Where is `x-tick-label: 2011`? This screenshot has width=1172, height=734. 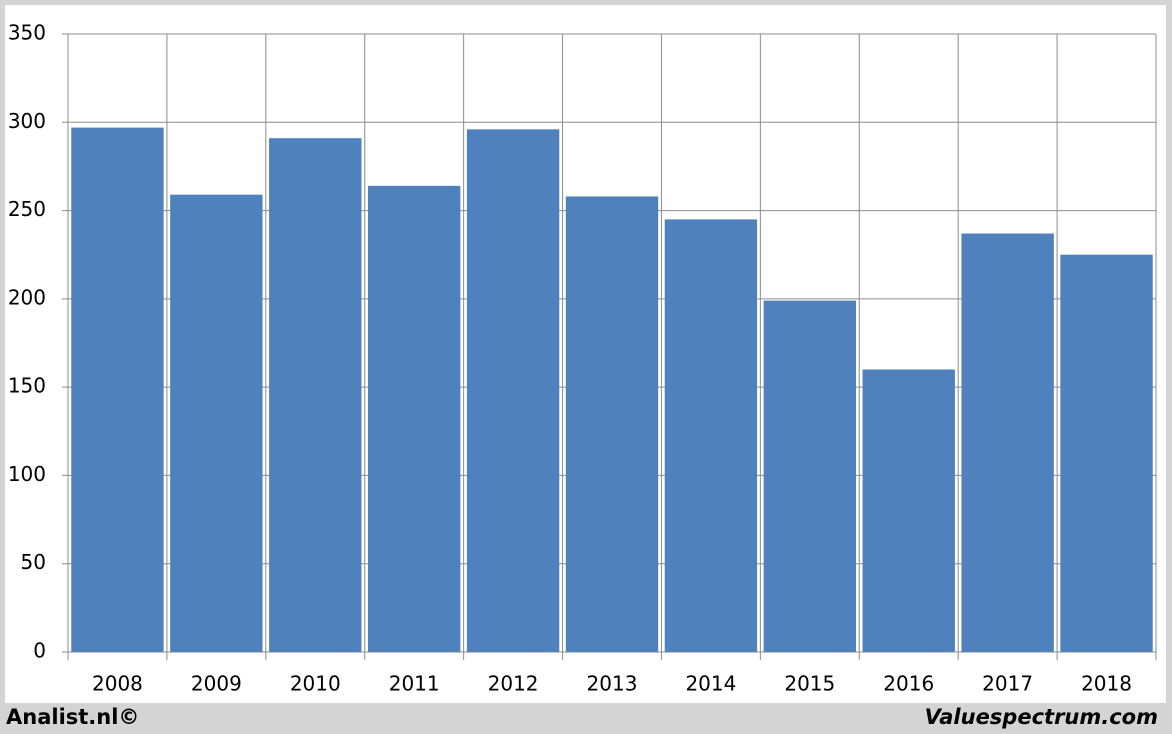 x-tick-label: 2011 is located at coordinates (414, 684).